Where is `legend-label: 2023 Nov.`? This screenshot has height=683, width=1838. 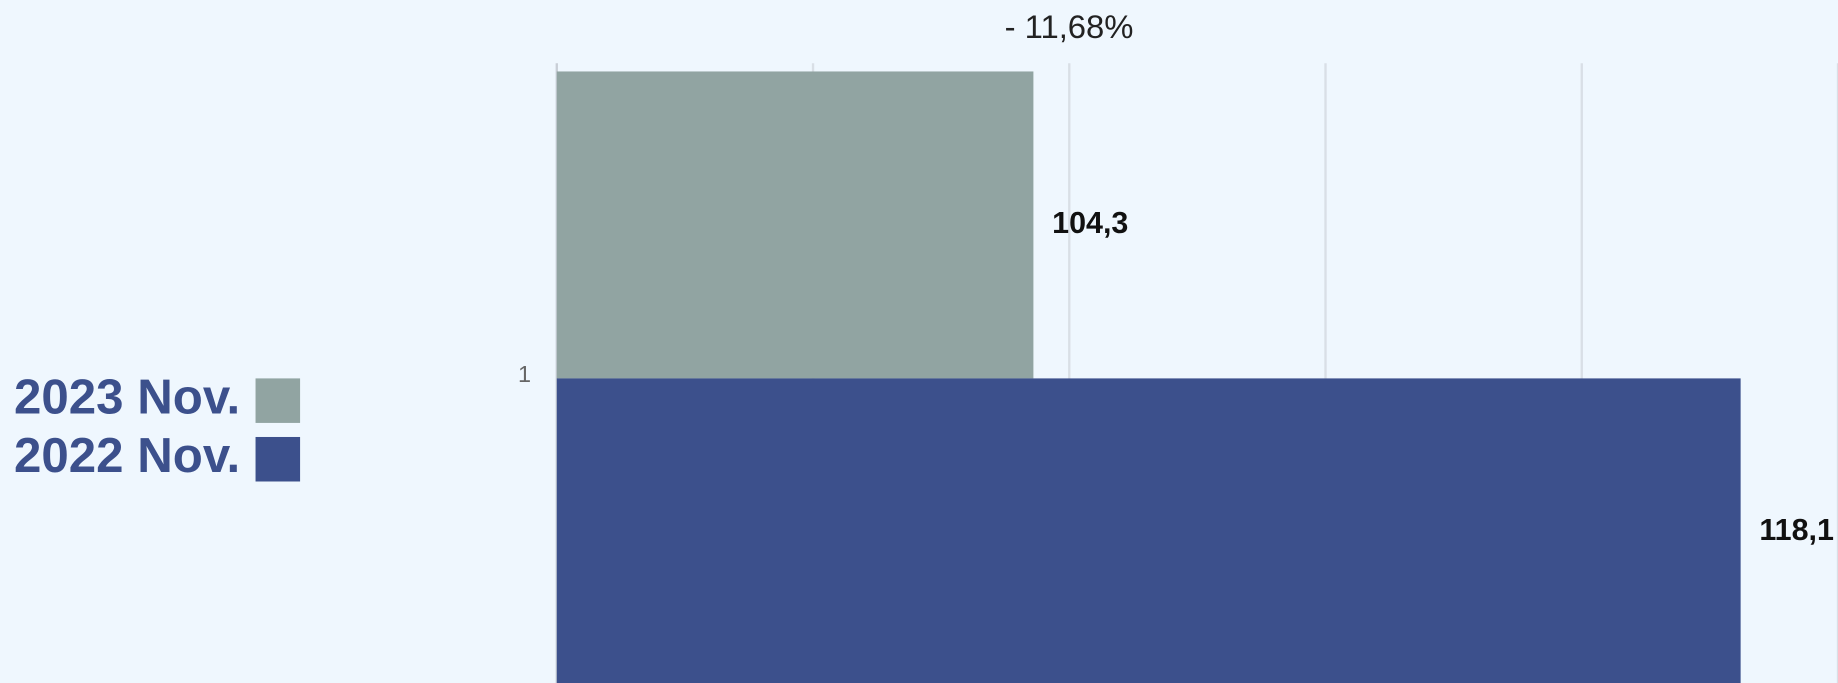
legend-label: 2023 Nov. is located at coordinates (127, 397).